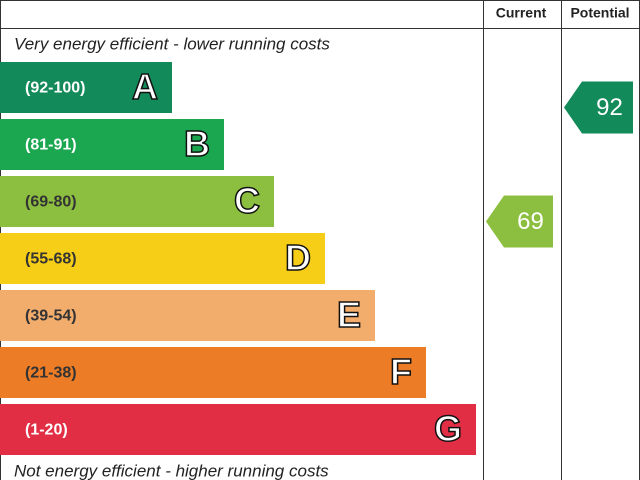 Image resolution: width=640 pixels, height=480 pixels. What do you see at coordinates (247, 200) in the screenshot?
I see `band-letter: C` at bounding box center [247, 200].